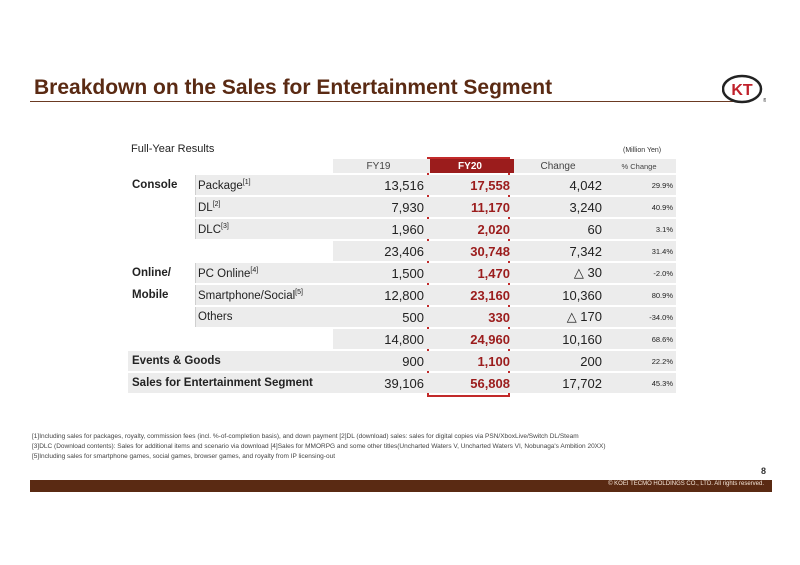 The image size is (800, 565). Describe the element at coordinates (640, 317) in the screenshot. I see `value-pct-change: -34.0%` at that location.